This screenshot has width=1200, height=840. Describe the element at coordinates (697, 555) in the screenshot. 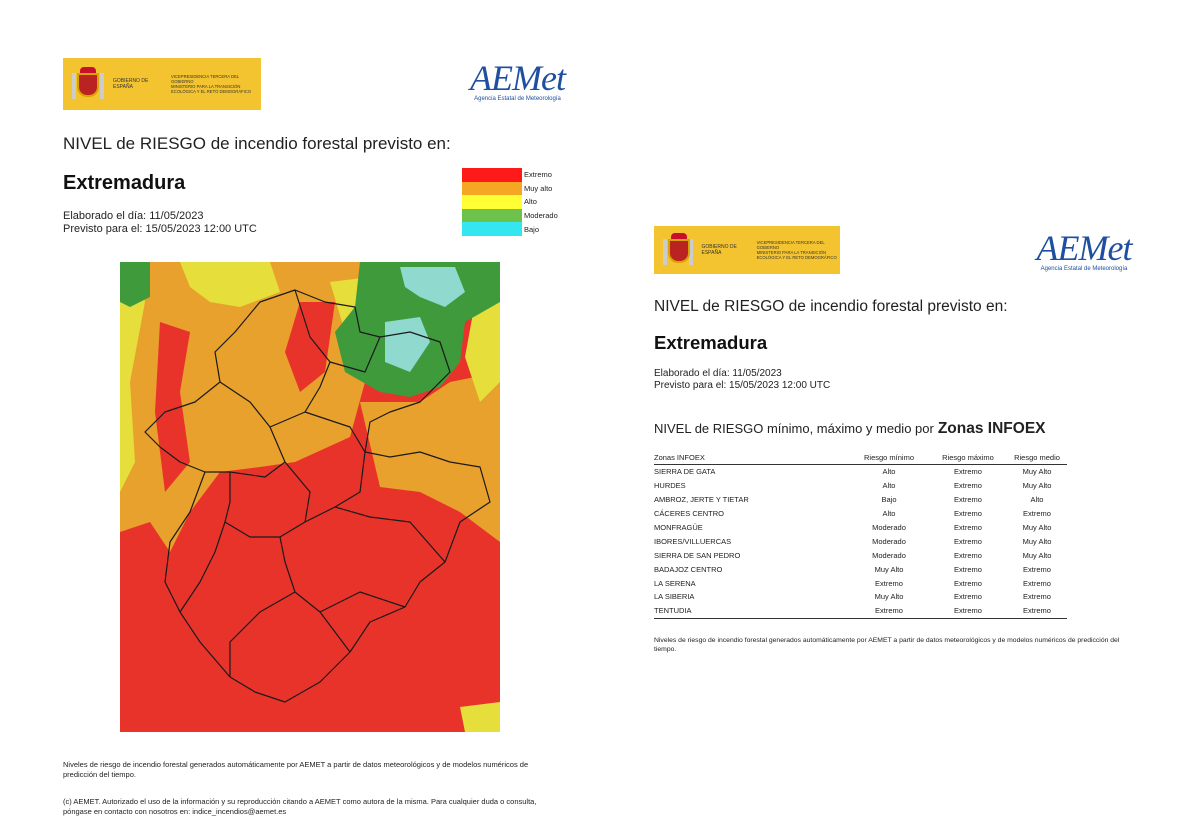

I see `table-cell: SIERRA DE SAN PEDRO` at that location.